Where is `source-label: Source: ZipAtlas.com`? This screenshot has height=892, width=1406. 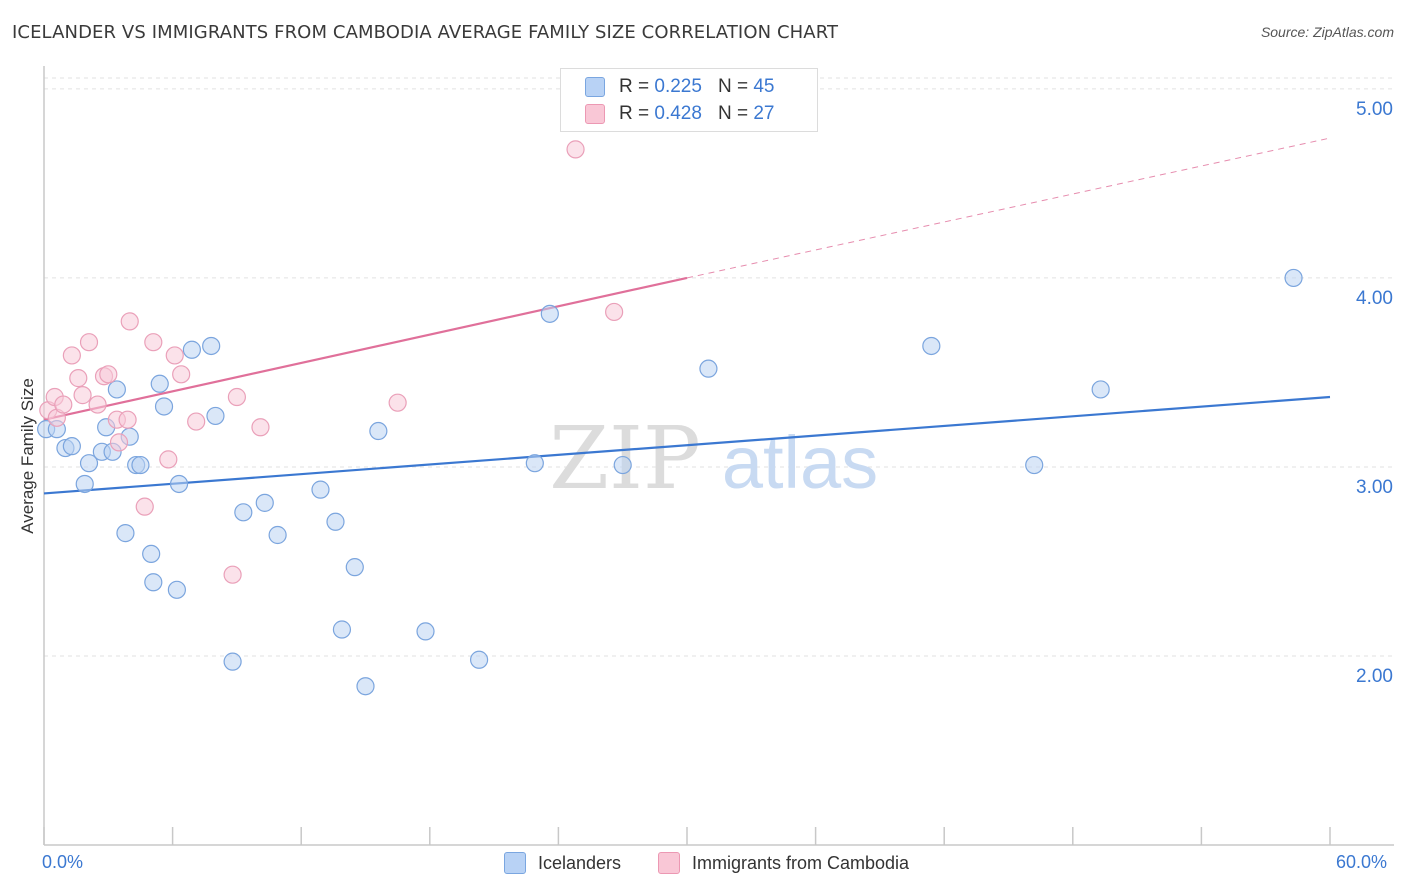 source-label: Source: ZipAtlas.com is located at coordinates (1327, 32).